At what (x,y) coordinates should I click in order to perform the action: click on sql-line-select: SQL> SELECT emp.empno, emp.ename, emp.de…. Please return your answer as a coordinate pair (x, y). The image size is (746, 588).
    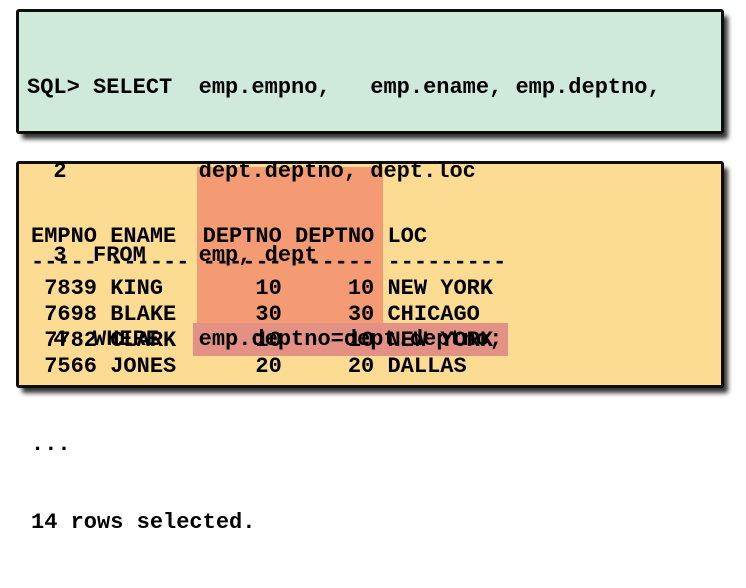
    Looking at the image, I should click on (344, 87).